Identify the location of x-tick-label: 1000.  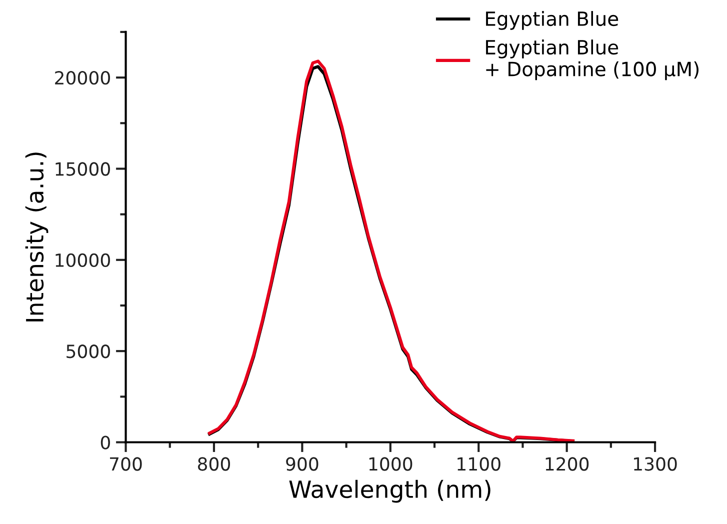
(390, 464).